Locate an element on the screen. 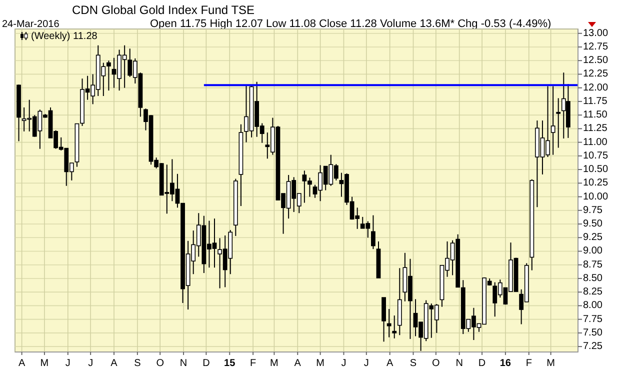 Image resolution: width=620 pixels, height=376 pixels. y-tick-label: 11.75 is located at coordinates (595, 101).